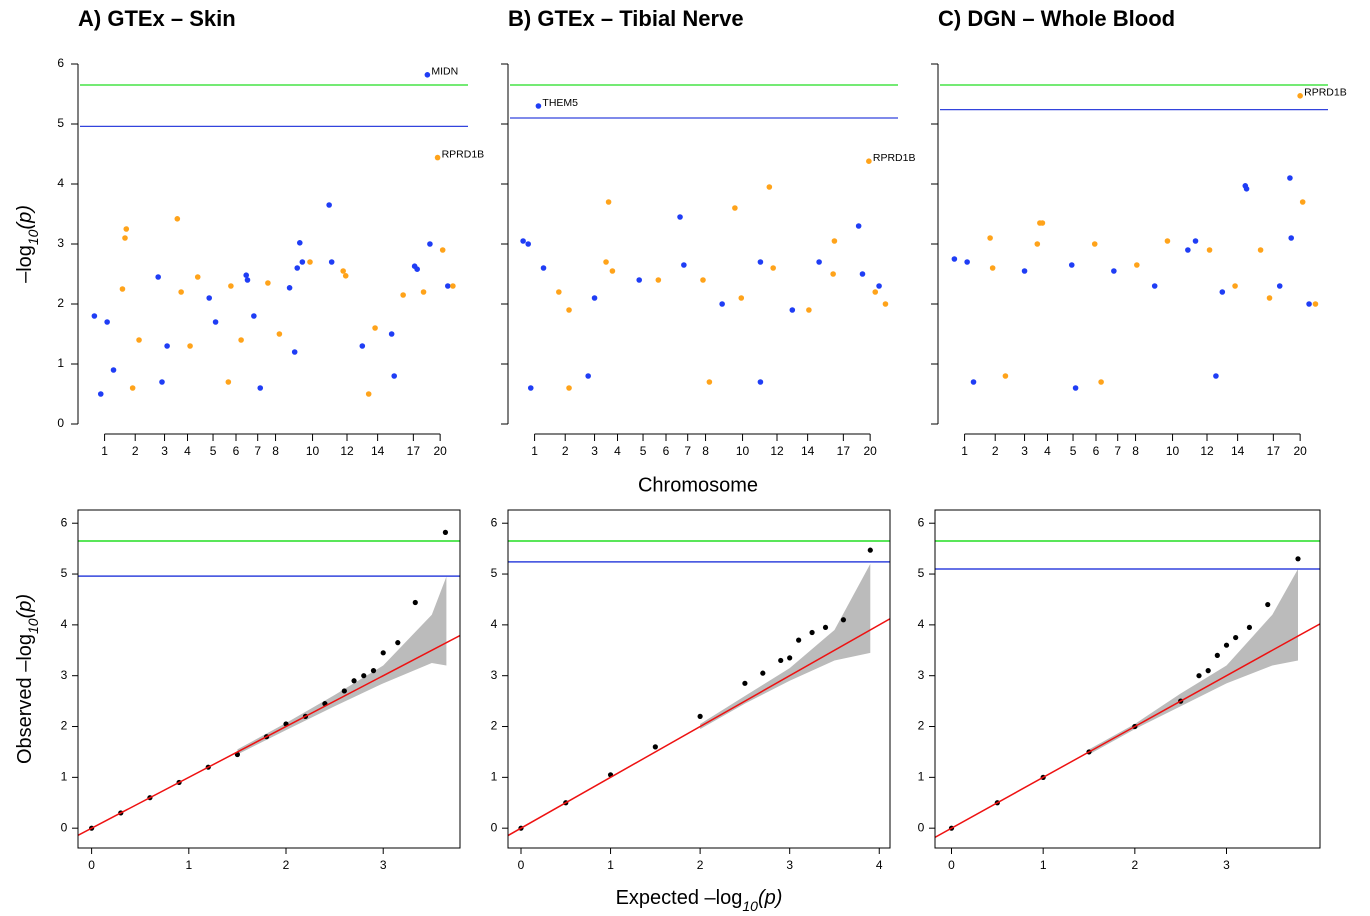  I want to click on y-axis-label: –log10(p), so click(27, 244).